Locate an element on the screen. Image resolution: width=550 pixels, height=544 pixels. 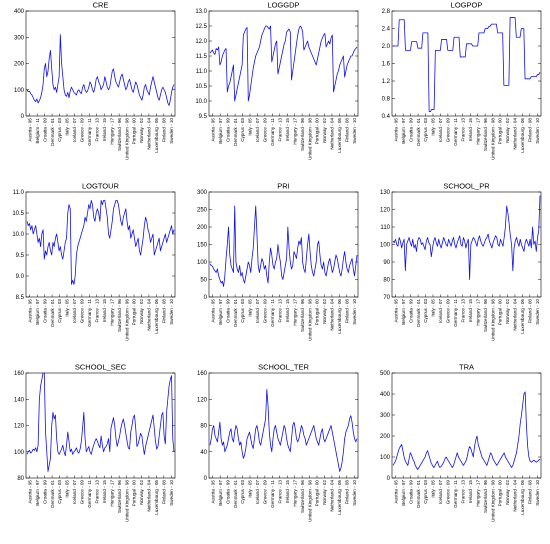
y-tick-label: 160 is located at coordinates (19, 374).